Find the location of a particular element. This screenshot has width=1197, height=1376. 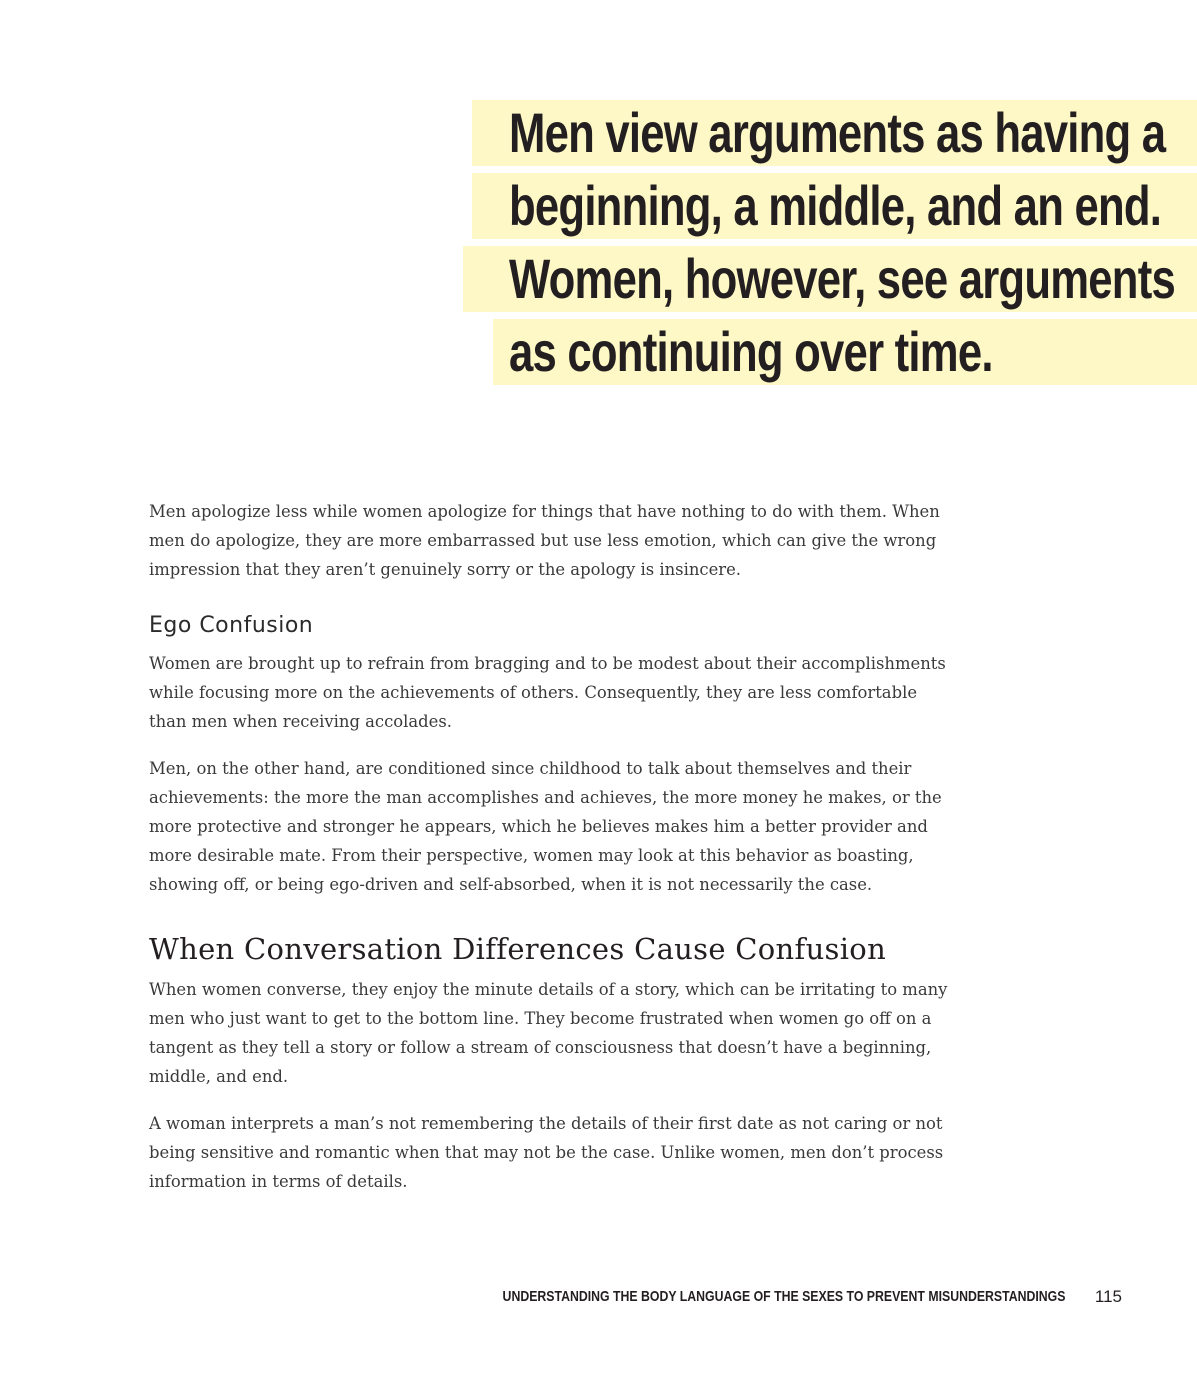

pull-quote-line-4: as continuing over time. is located at coordinates (751, 351).